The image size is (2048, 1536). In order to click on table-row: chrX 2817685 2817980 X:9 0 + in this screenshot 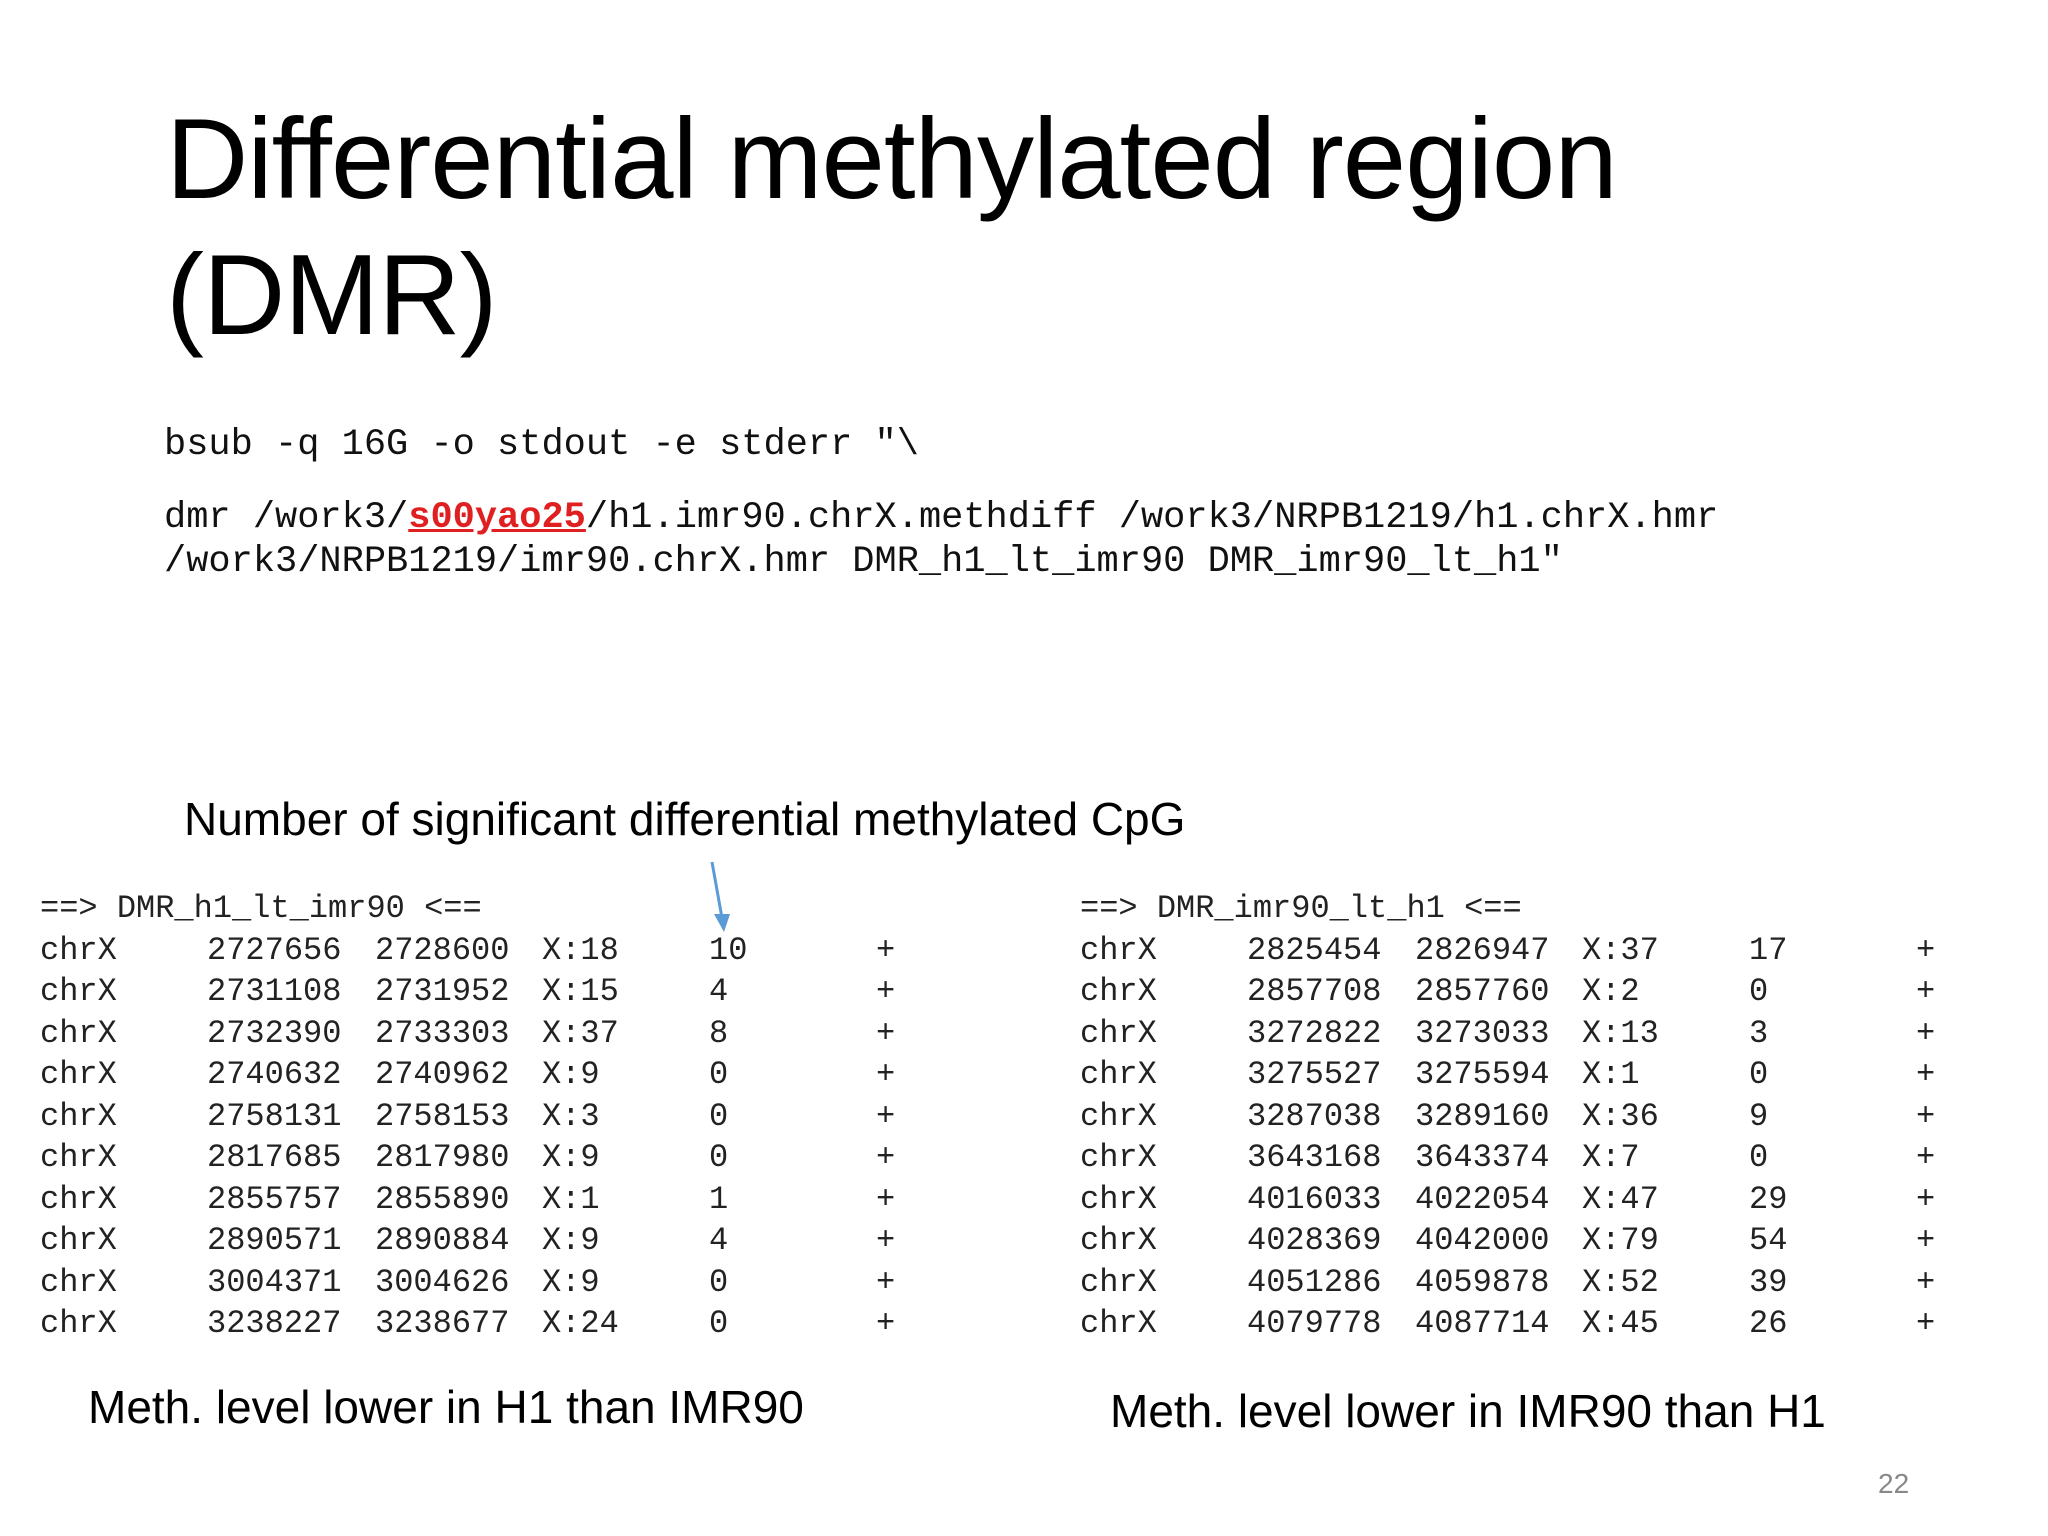, I will do `click(478, 1158)`.